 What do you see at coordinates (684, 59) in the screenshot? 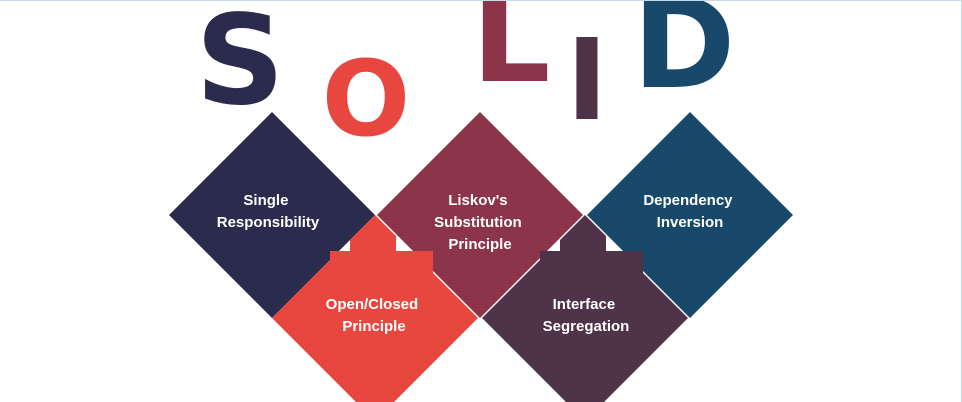
I see `letter-d: D` at bounding box center [684, 59].